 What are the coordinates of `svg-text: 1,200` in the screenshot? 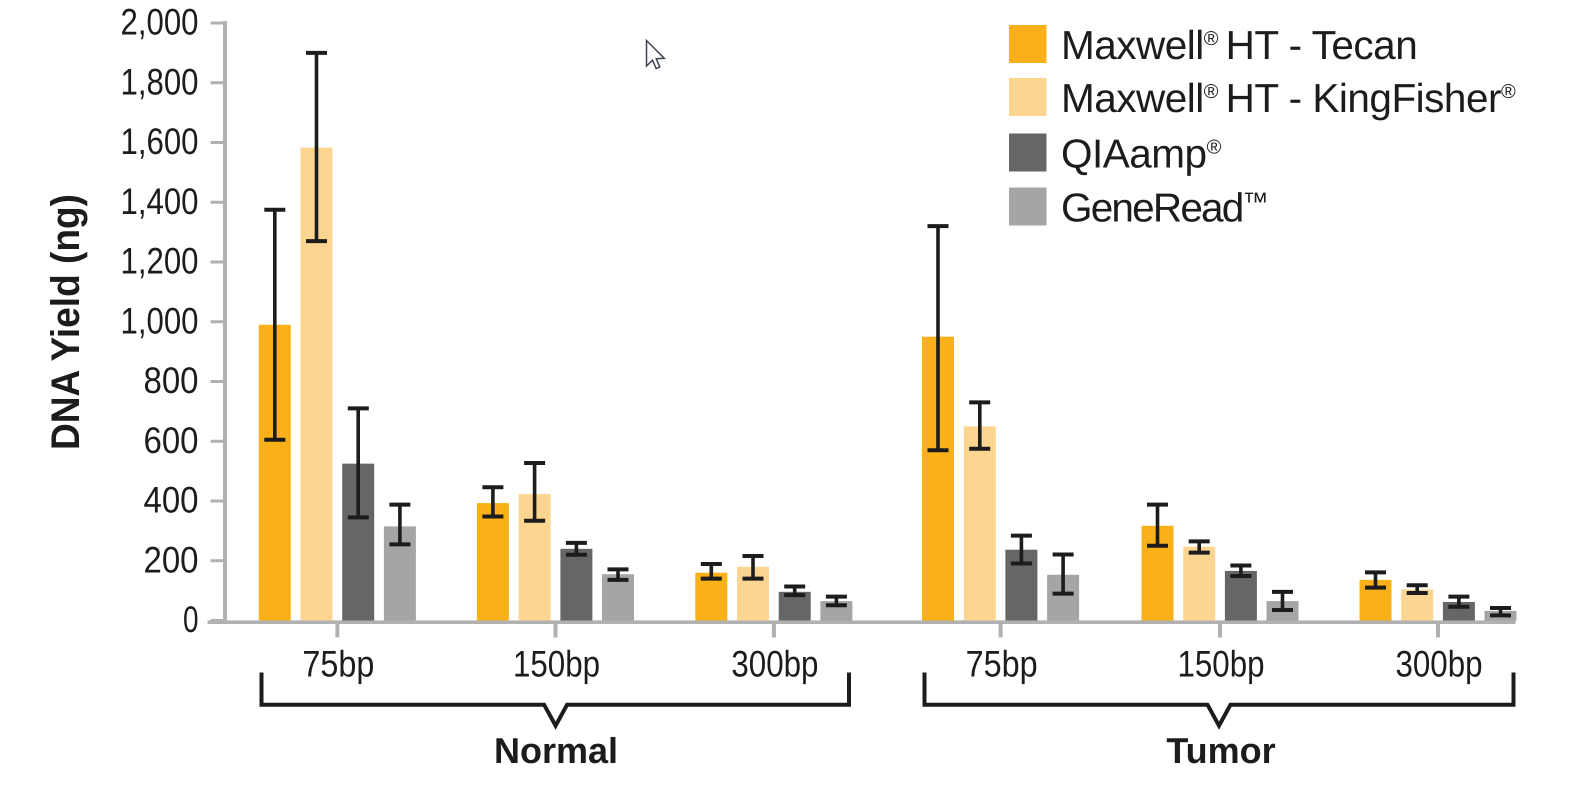 It's located at (160, 261).